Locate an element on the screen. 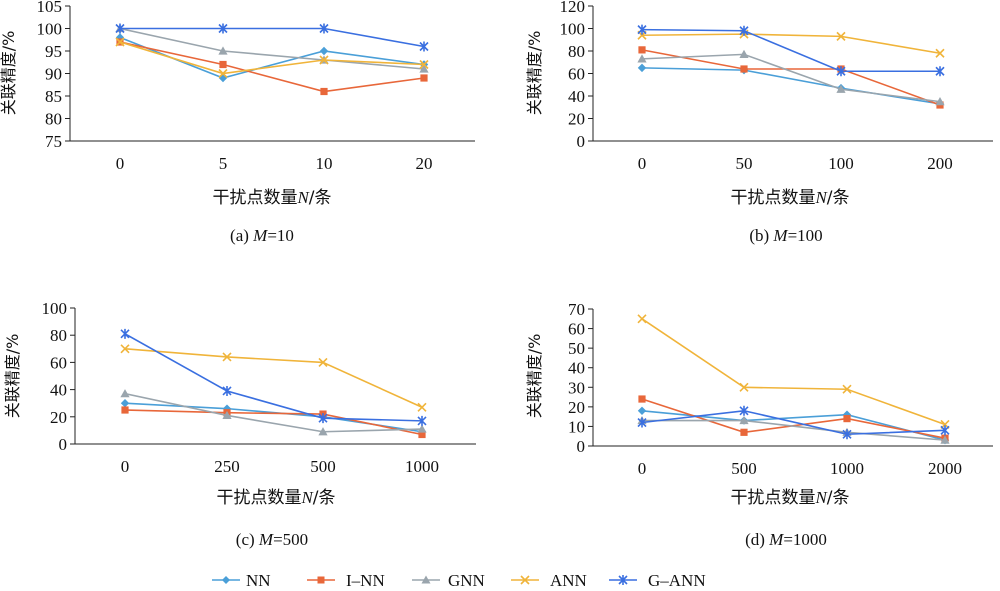 The image size is (1000, 591). x-tick-label: 20 is located at coordinates (424, 163).